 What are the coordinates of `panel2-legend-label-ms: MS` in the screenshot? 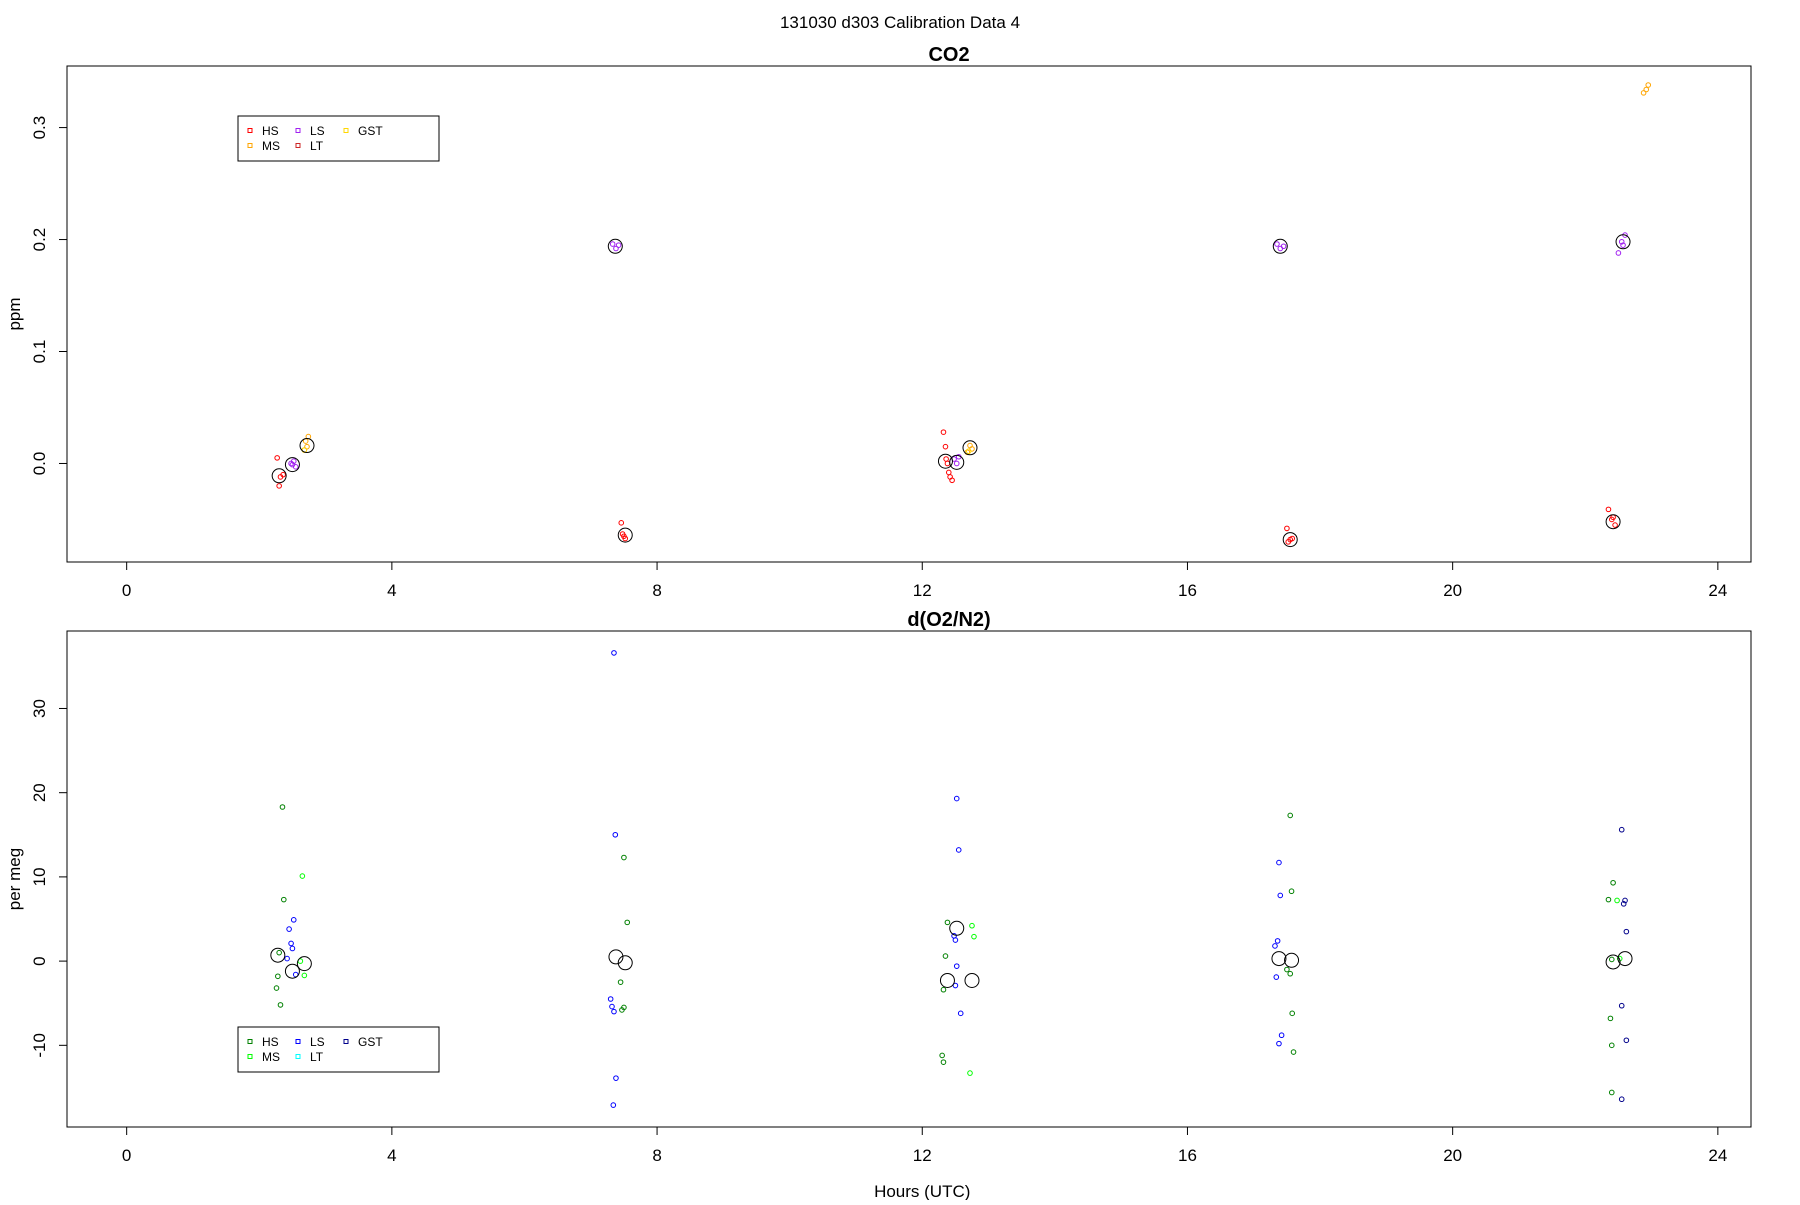 It's located at (271, 1057).